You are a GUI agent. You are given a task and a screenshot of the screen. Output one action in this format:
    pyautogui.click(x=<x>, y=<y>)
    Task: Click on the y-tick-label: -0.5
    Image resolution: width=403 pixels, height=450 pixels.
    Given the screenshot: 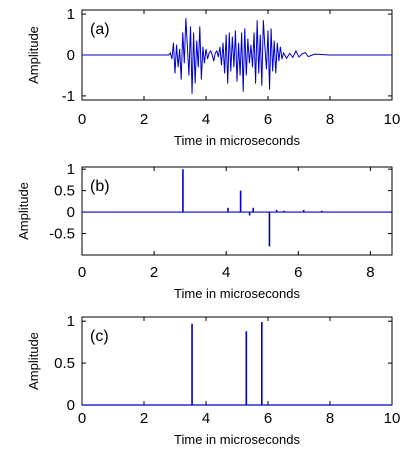 What is the action you would take?
    pyautogui.click(x=62, y=234)
    